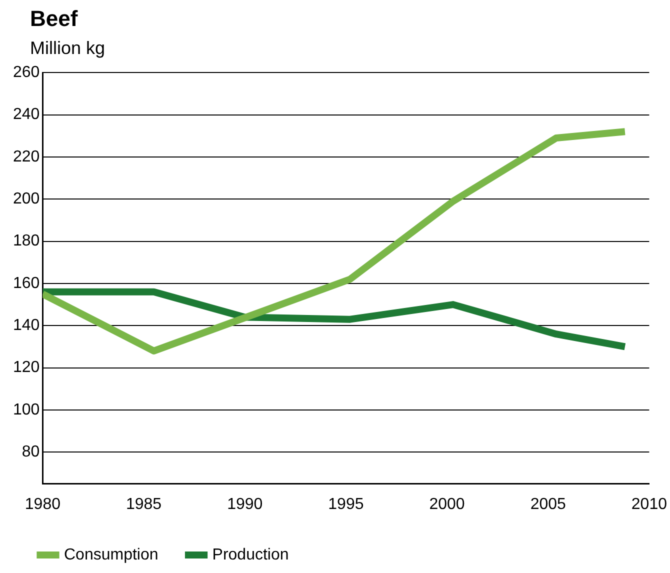 The height and width of the screenshot is (573, 670). Describe the element at coordinates (26, 367) in the screenshot. I see `y-tick-label: 120` at that location.